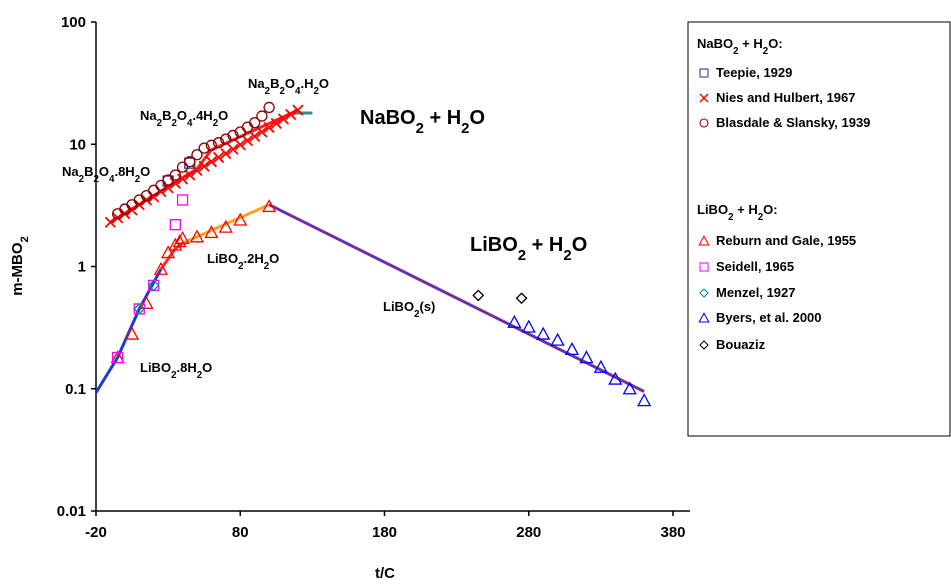 The image size is (951, 586). I want to click on y-tick-label: 0.01, so click(71, 511).